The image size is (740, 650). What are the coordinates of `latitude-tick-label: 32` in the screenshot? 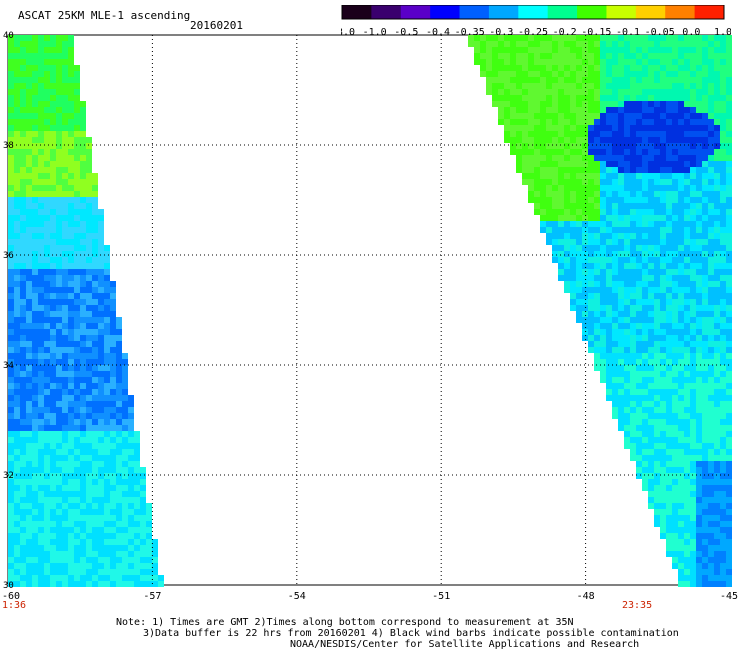 It's located at (8, 476).